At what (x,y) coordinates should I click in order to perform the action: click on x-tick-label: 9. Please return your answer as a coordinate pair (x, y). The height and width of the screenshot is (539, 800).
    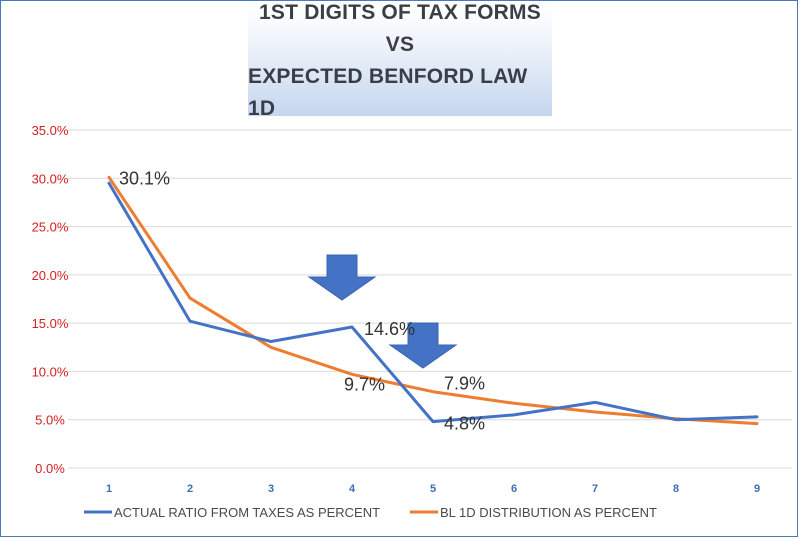
    Looking at the image, I should click on (757, 489).